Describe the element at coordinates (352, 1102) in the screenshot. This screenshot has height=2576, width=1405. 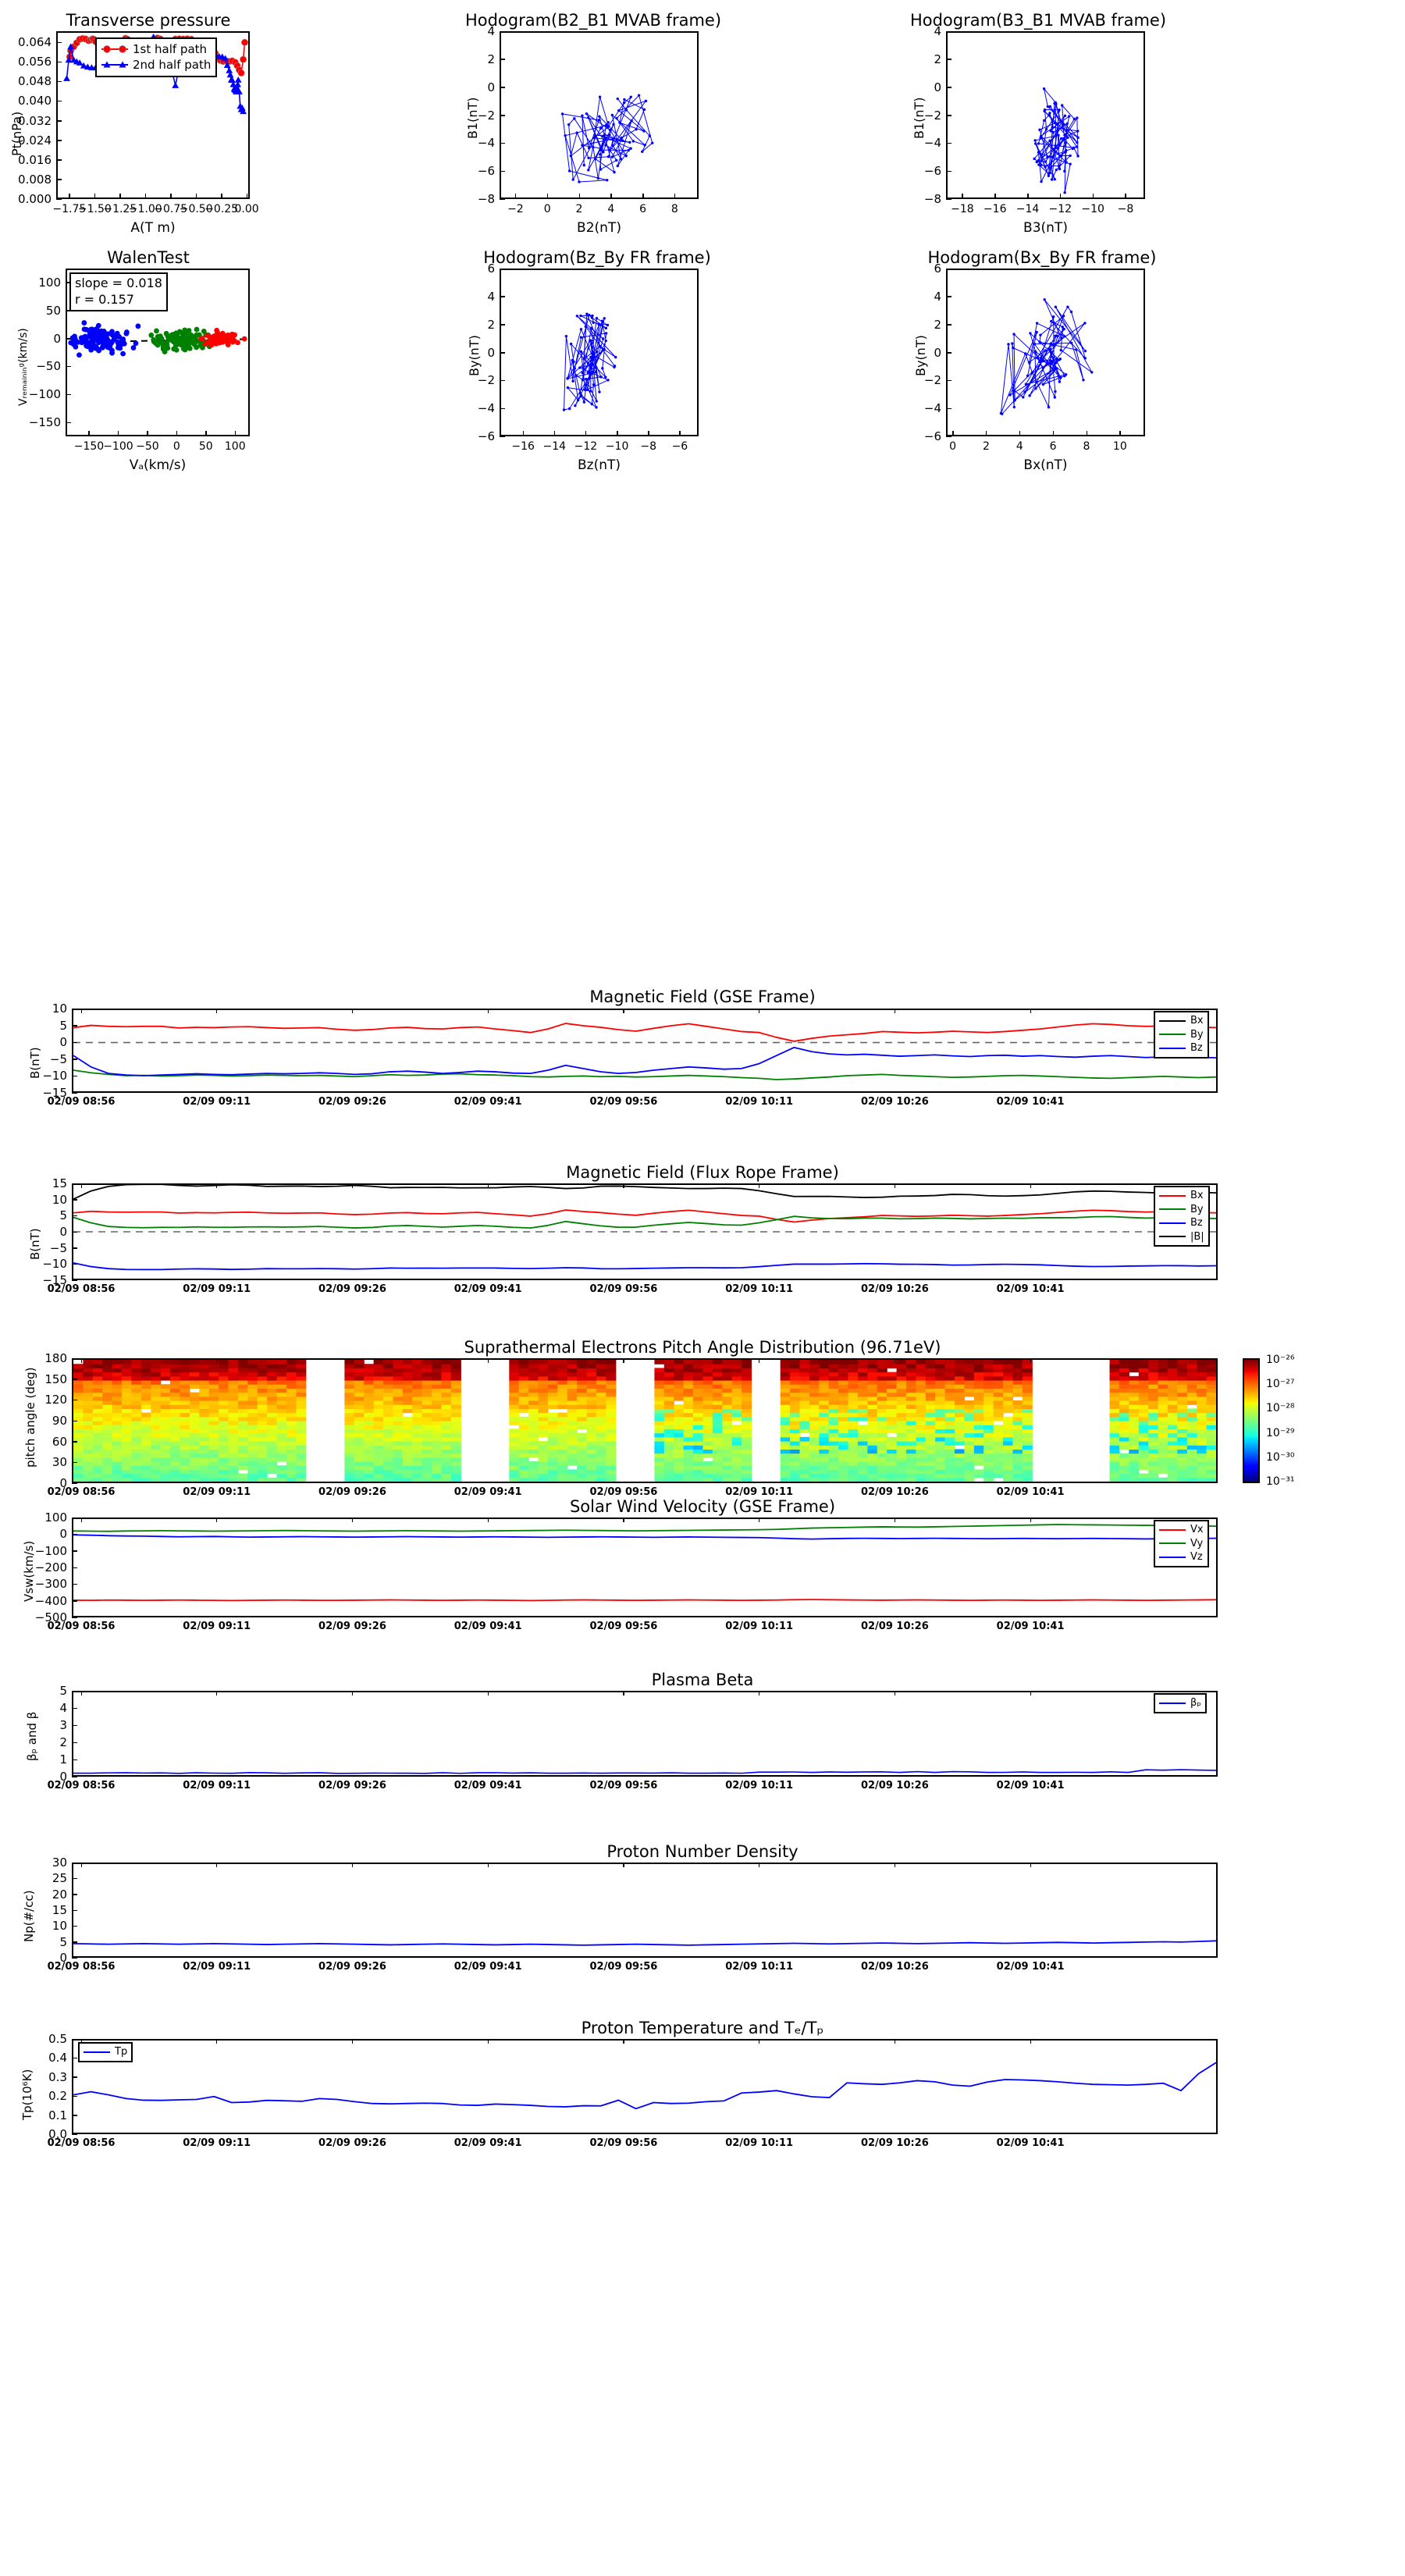
I see `time-tick-label: 02/09 09:26` at that location.